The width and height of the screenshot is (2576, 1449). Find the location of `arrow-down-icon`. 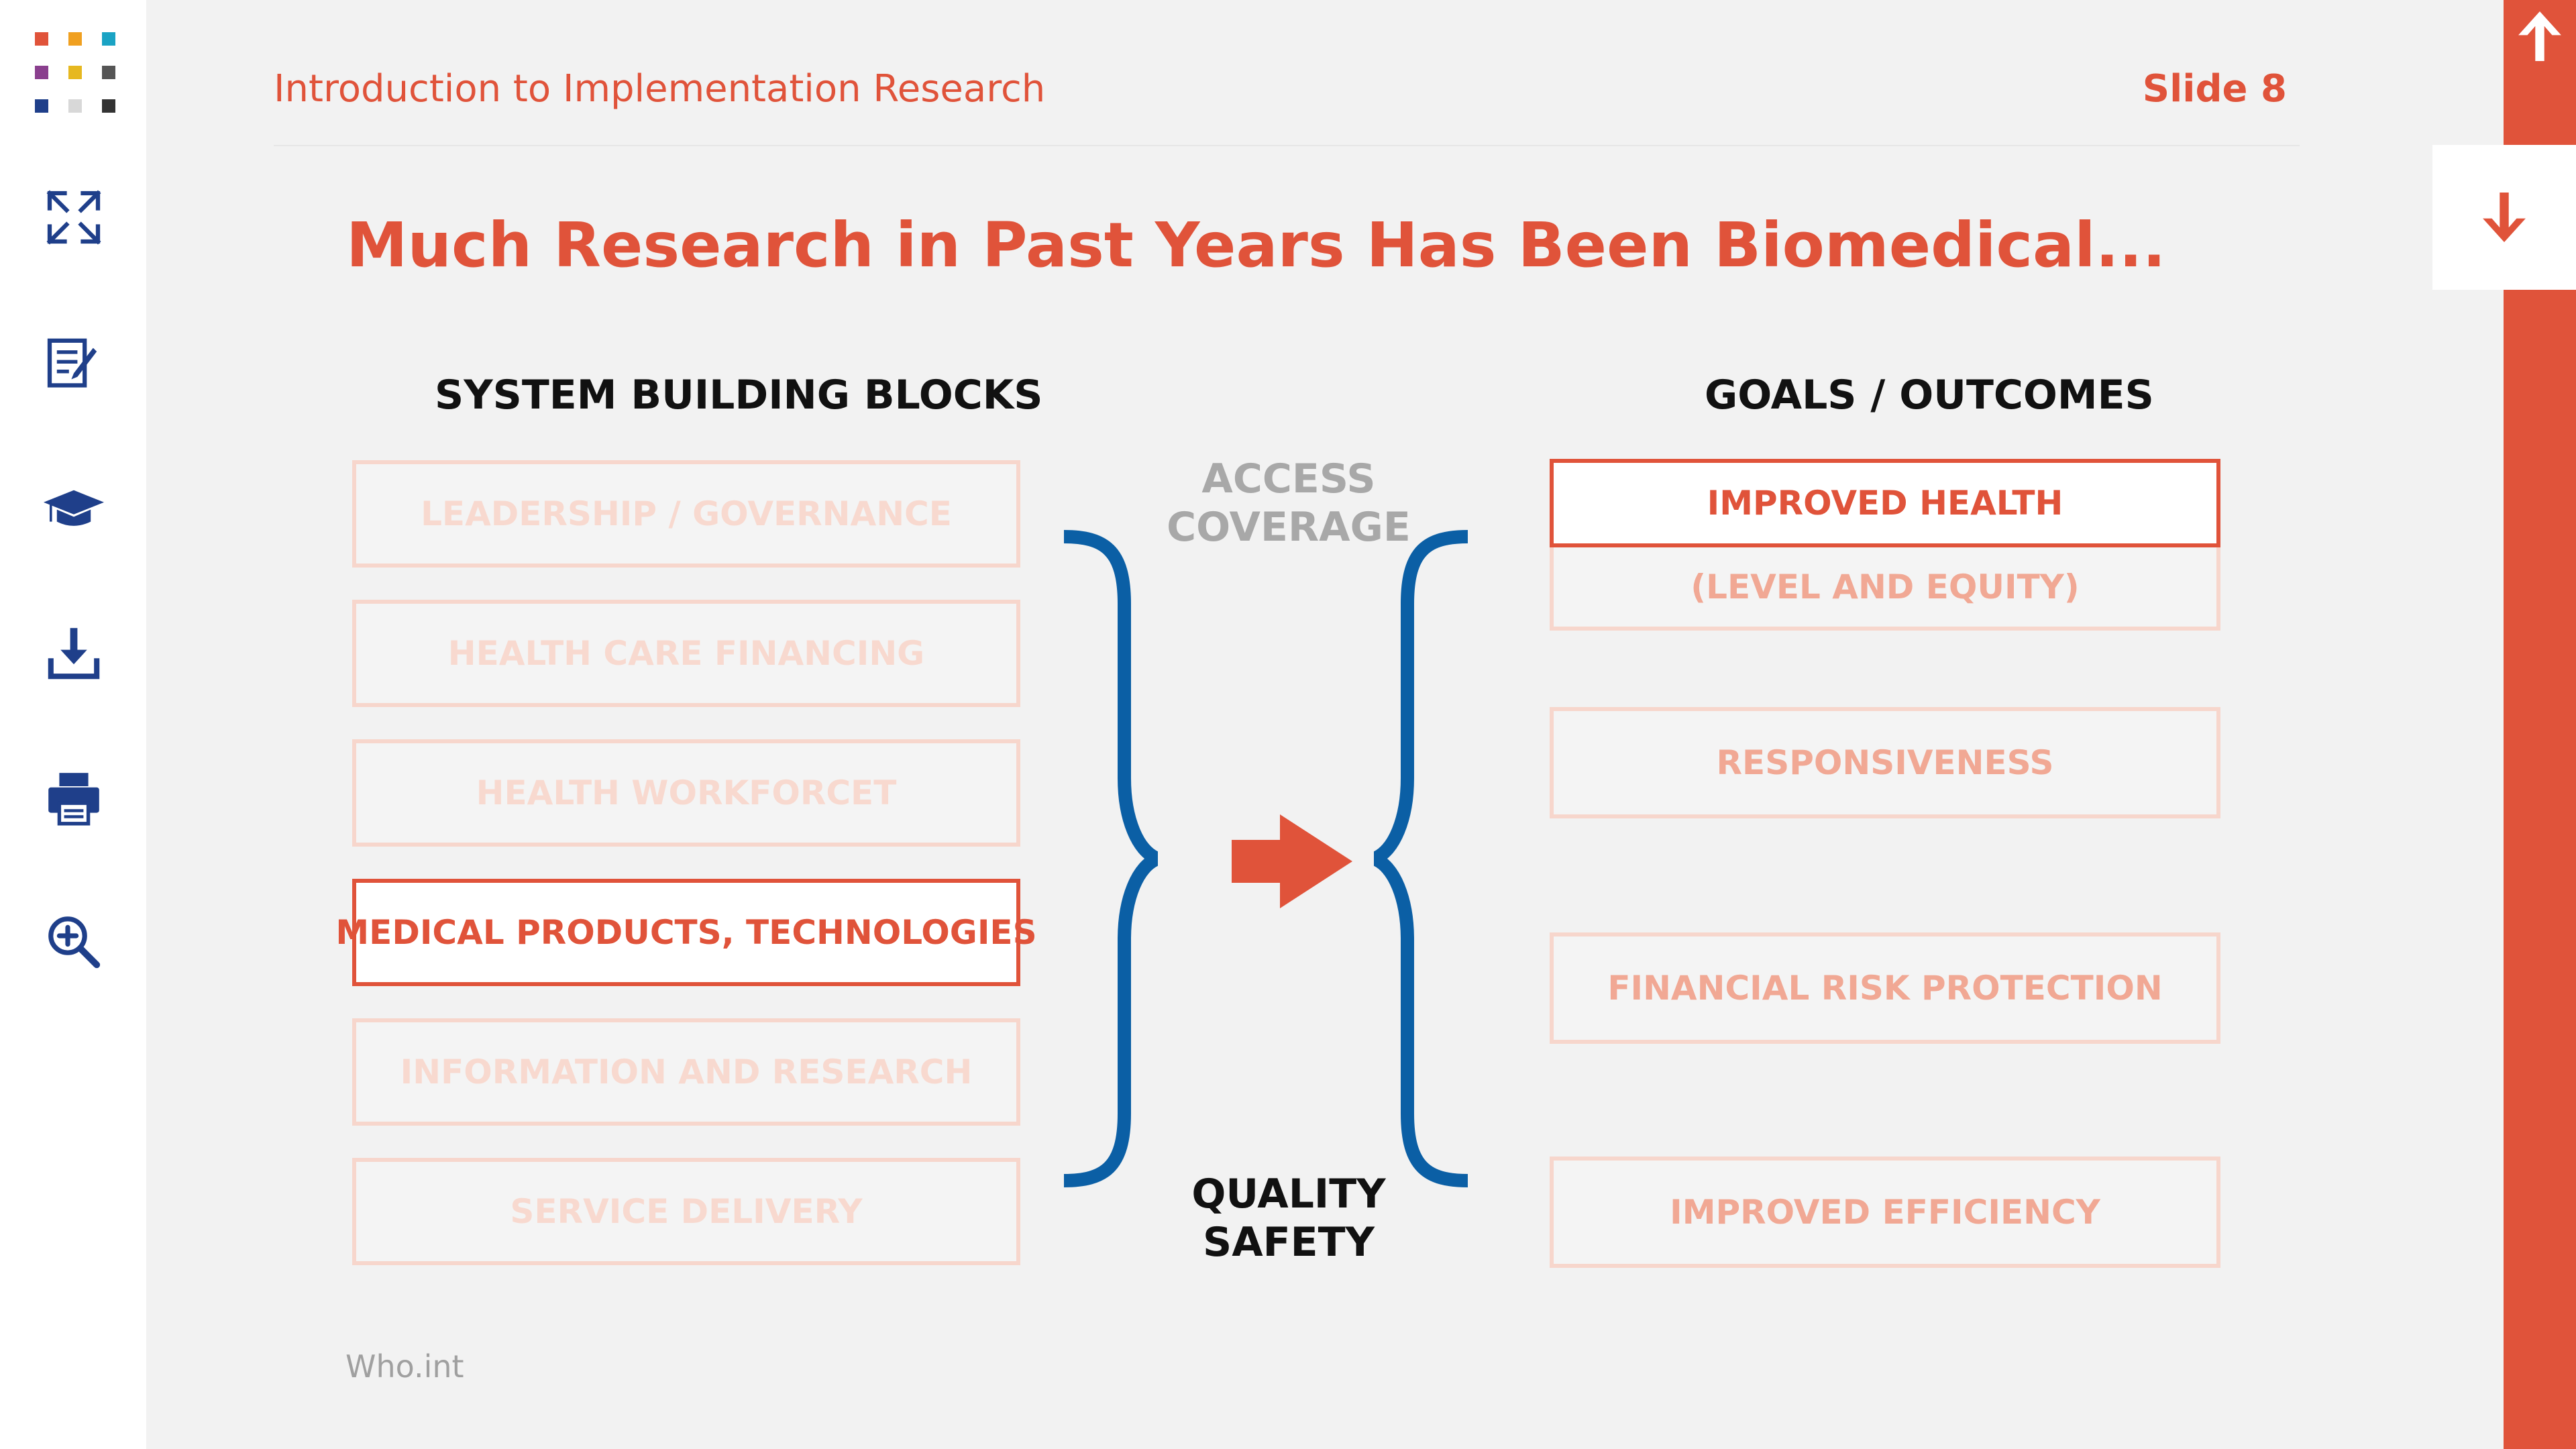

arrow-down-icon is located at coordinates (2504, 217).